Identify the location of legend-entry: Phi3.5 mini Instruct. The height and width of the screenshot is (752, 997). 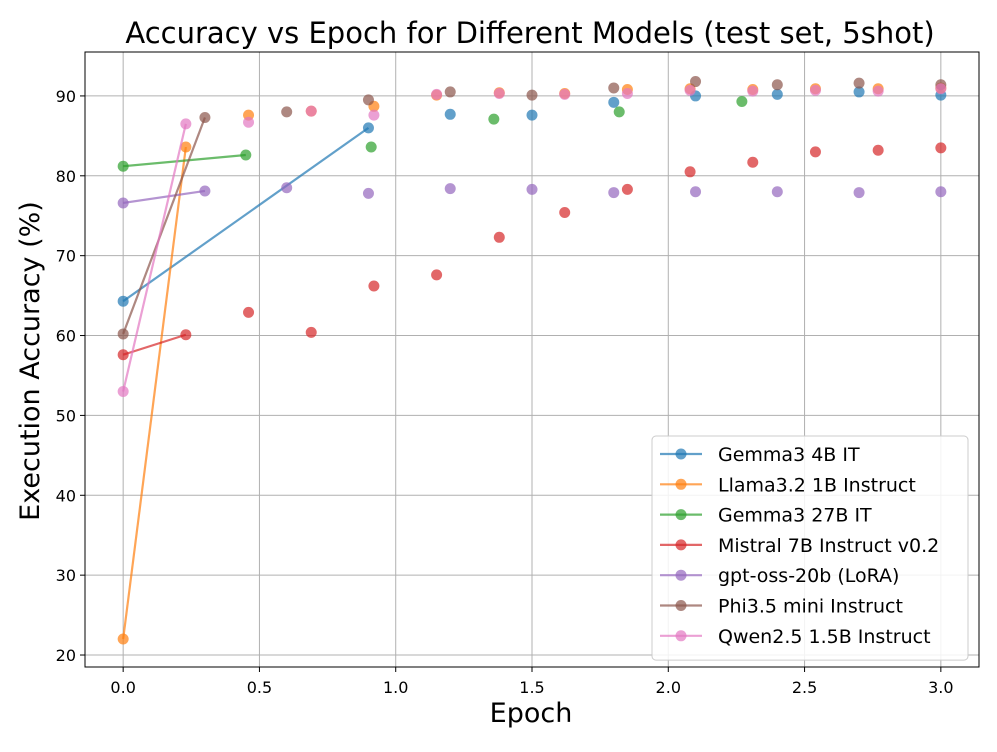
(781, 607).